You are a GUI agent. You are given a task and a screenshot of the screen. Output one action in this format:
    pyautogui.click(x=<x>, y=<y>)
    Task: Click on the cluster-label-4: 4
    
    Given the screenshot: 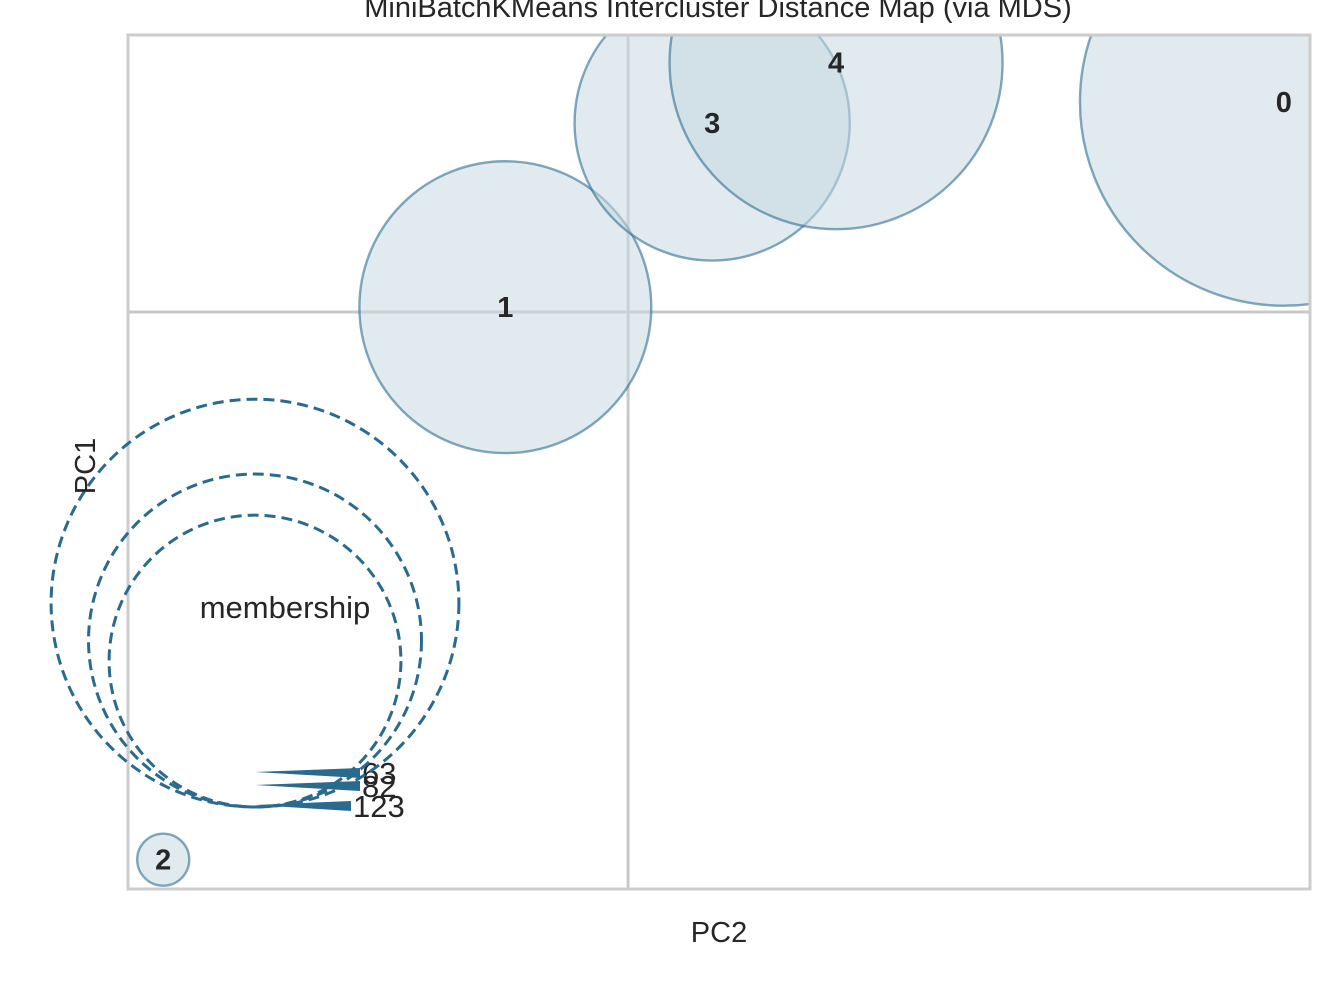 What is the action you would take?
    pyautogui.click(x=836, y=64)
    